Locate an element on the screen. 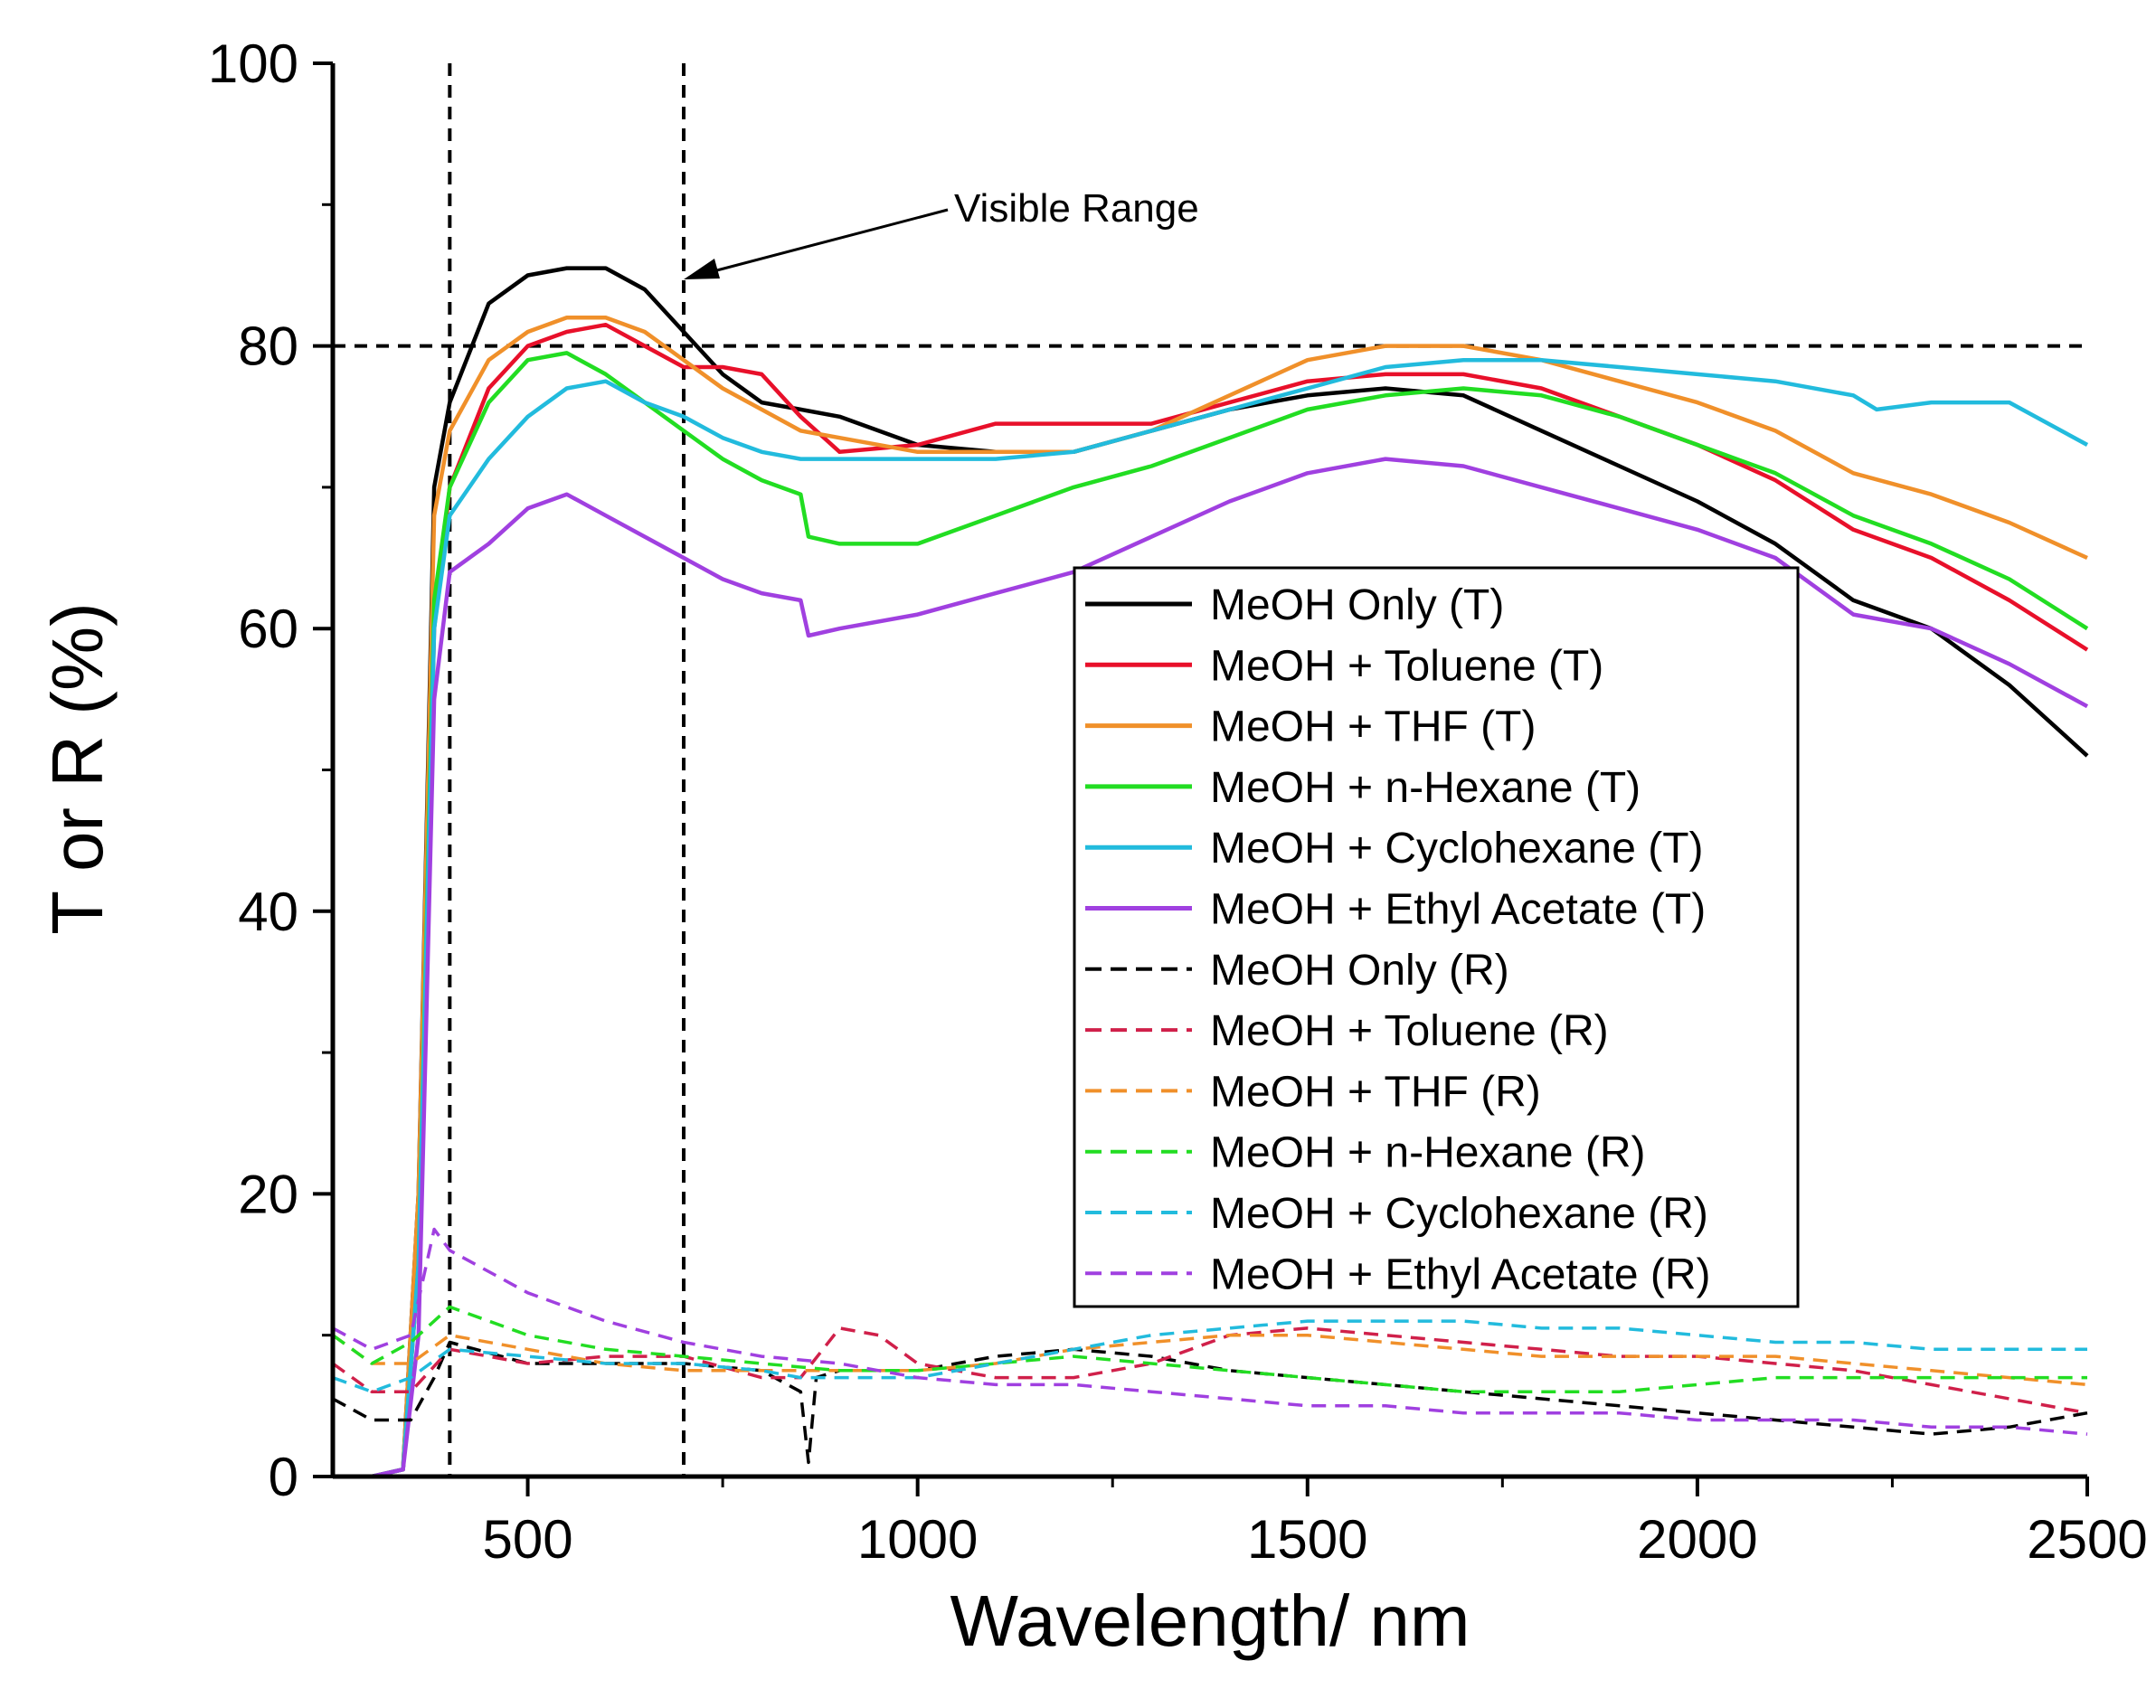 This screenshot has height=1708, width=2156. annotation-arrowhead is located at coordinates (702, 269).